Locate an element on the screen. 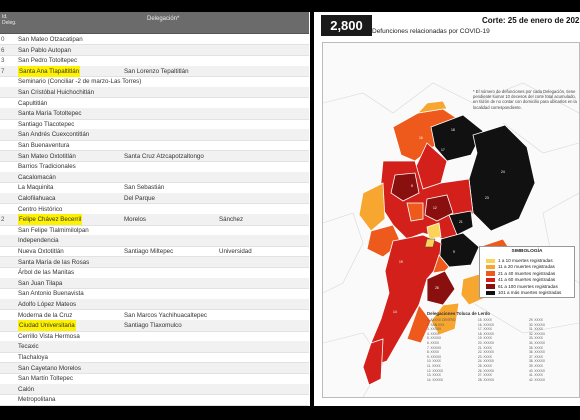 This screenshot has height=420, width=580. delegation-entry: 23. XXXX is located at coordinates (485, 356).